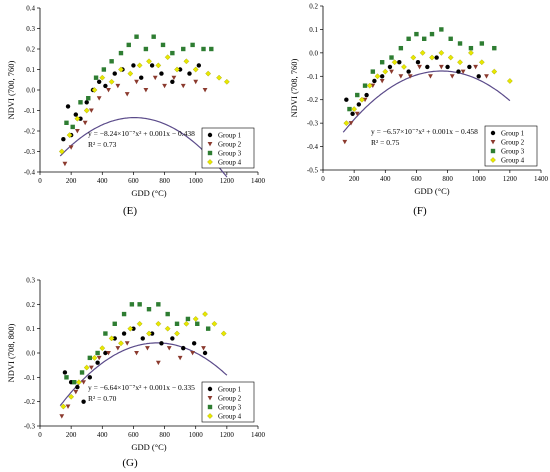 The height and width of the screenshot is (472, 550). What do you see at coordinates (513, 134) in the screenshot?
I see `legend-entry: Group 1` at bounding box center [513, 134].